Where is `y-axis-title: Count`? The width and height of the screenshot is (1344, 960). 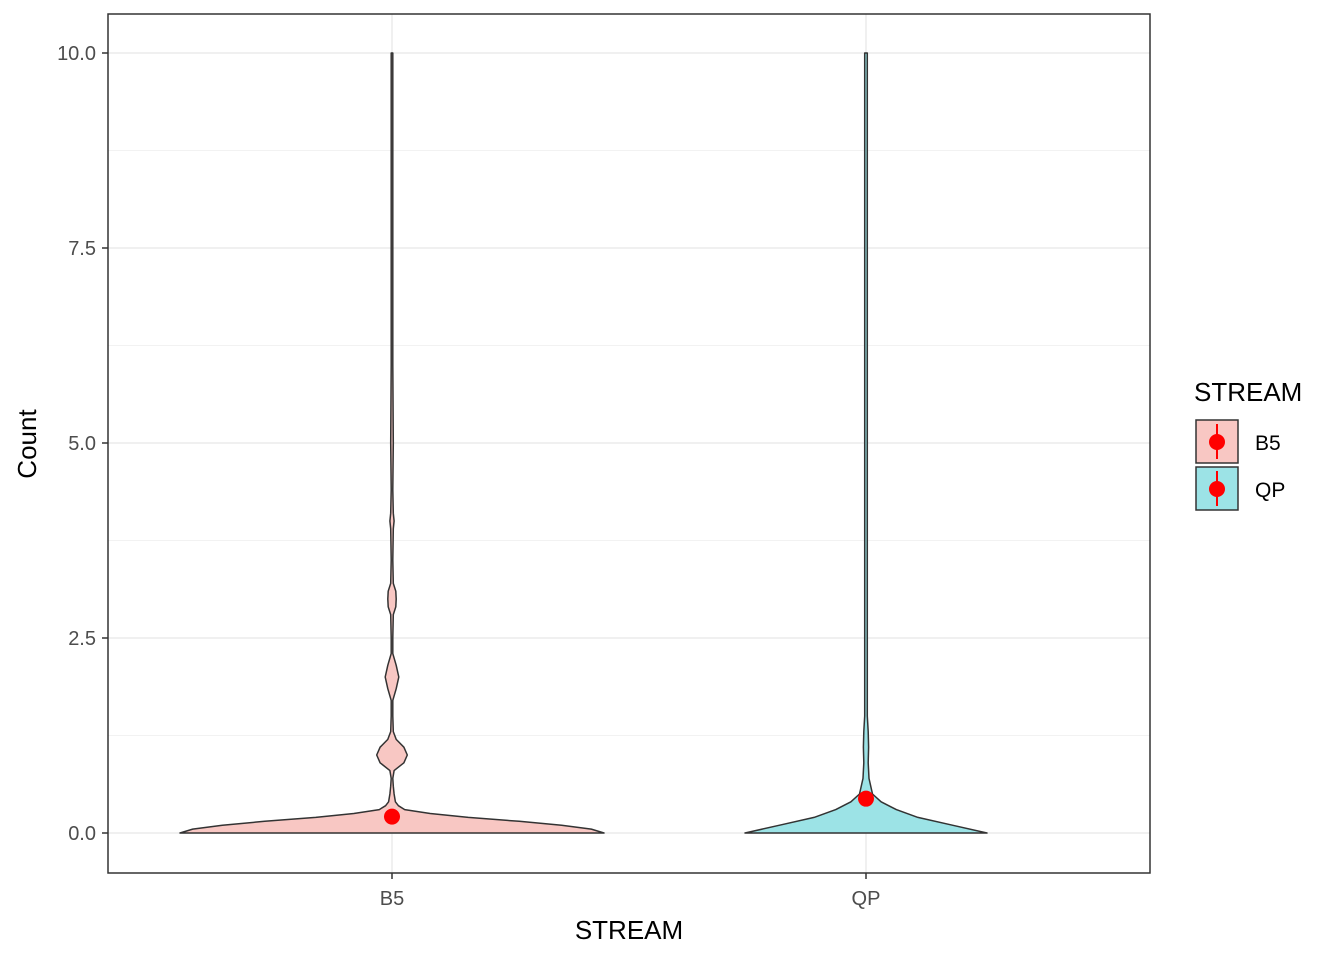
y-axis-title: Count is located at coordinates (27, 444).